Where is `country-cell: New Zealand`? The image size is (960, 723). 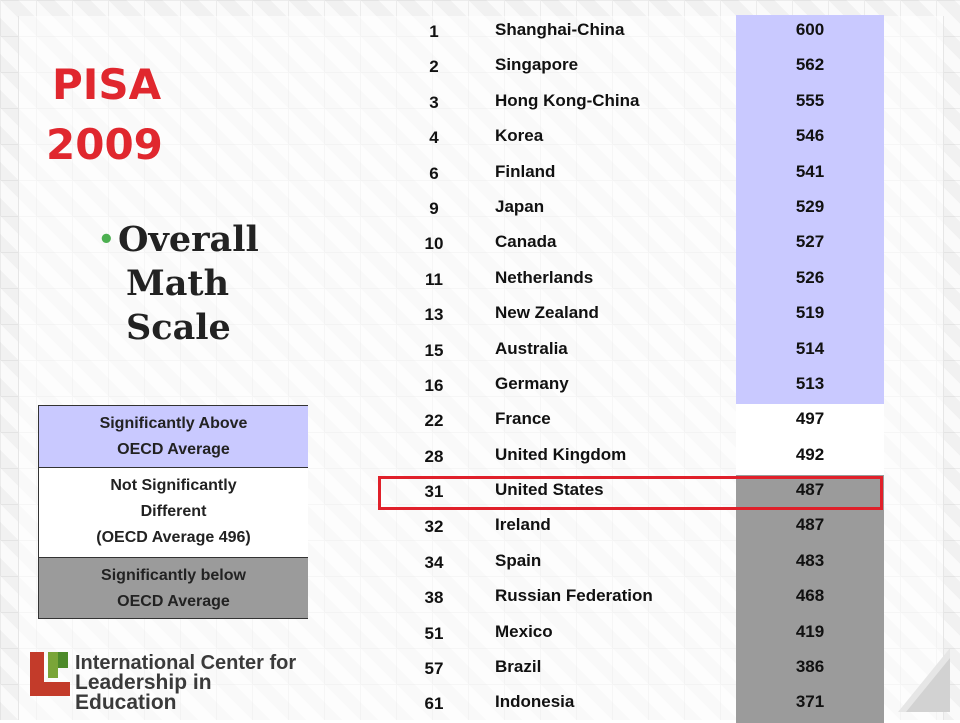 country-cell: New Zealand is located at coordinates (547, 313).